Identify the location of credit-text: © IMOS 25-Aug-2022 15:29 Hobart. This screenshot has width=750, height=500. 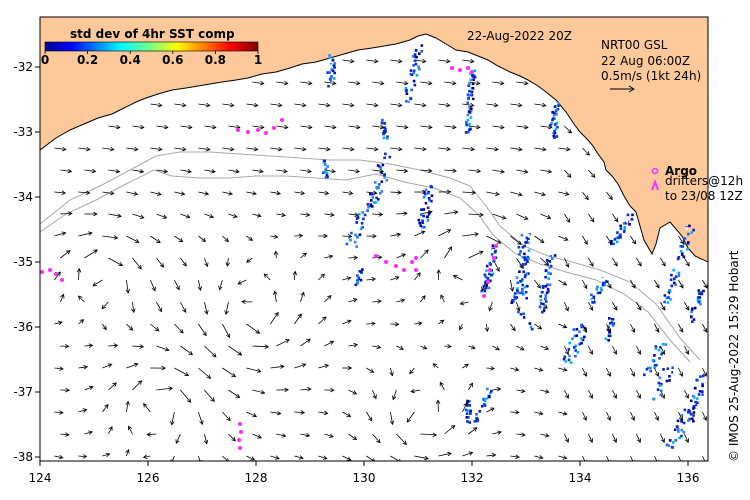
(734, 356).